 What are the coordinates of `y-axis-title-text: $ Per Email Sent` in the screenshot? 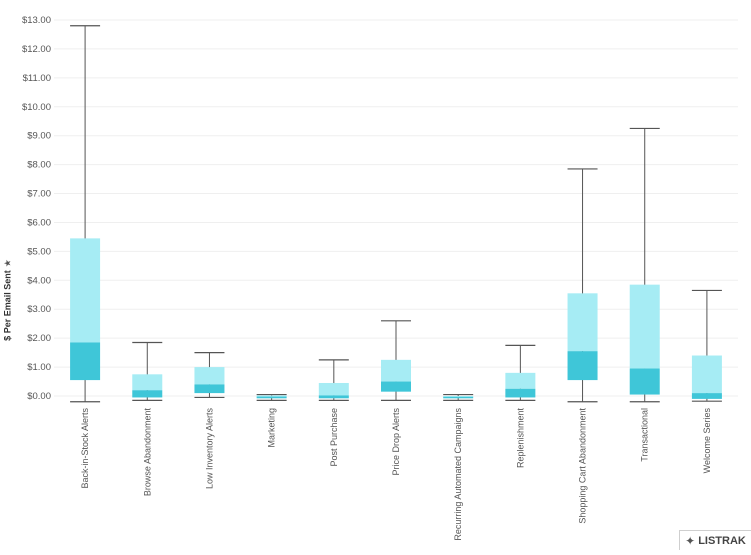 It's located at (7, 305).